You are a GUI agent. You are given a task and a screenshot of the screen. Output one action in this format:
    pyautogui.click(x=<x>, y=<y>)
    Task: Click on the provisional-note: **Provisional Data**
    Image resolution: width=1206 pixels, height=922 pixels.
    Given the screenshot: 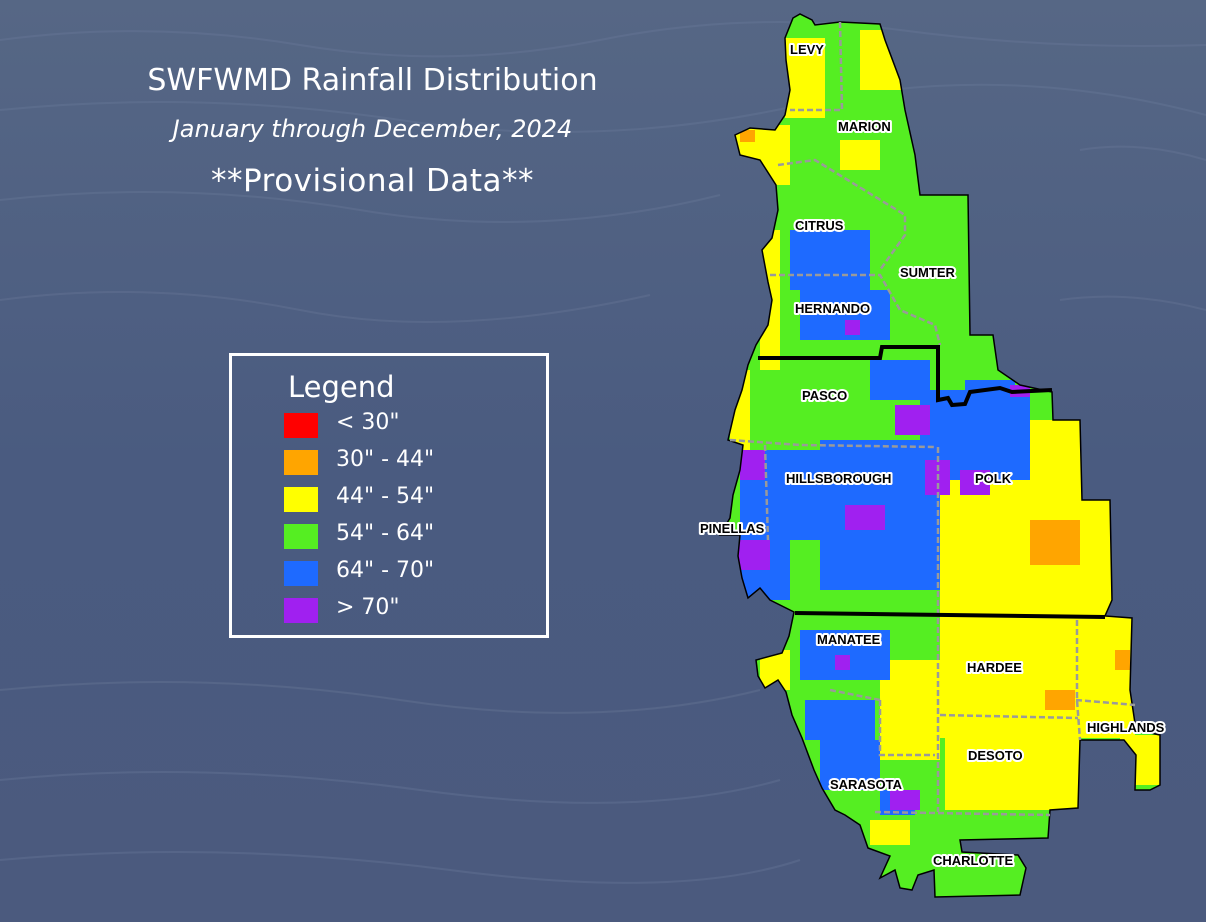 What is the action you would take?
    pyautogui.click(x=372, y=181)
    